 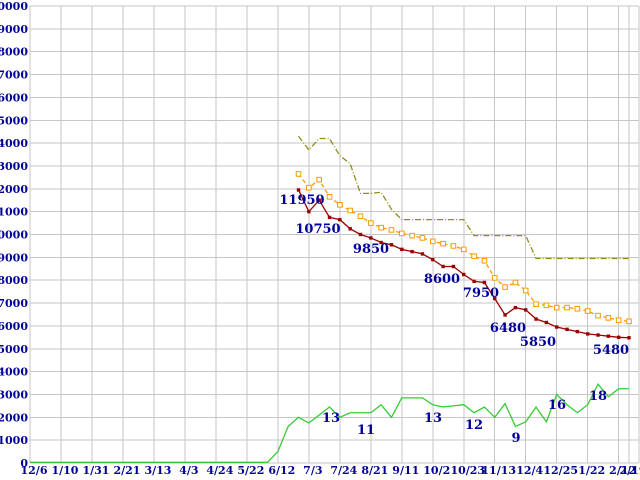 What do you see at coordinates (371, 249) in the screenshot?
I see `point-label-9850: 9850` at bounding box center [371, 249].